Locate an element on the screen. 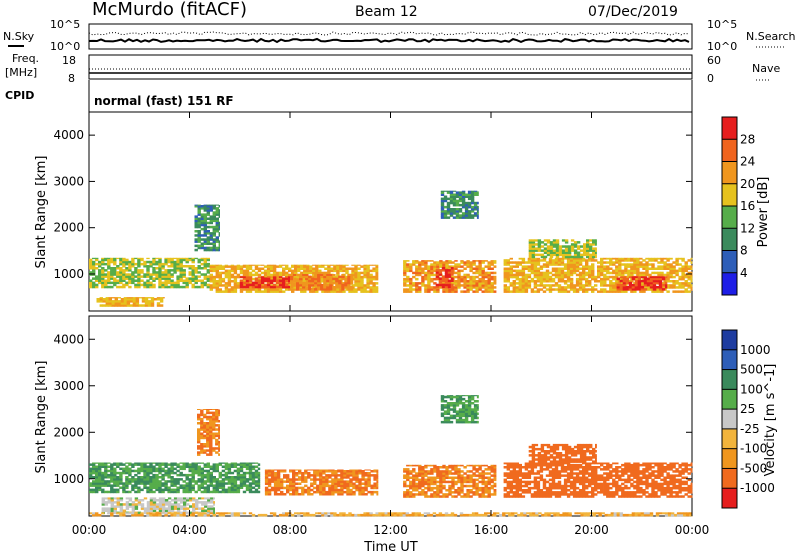 Image resolution: width=800 pixels, height=558 pixels. colorbar-segment is located at coordinates (729, 195).